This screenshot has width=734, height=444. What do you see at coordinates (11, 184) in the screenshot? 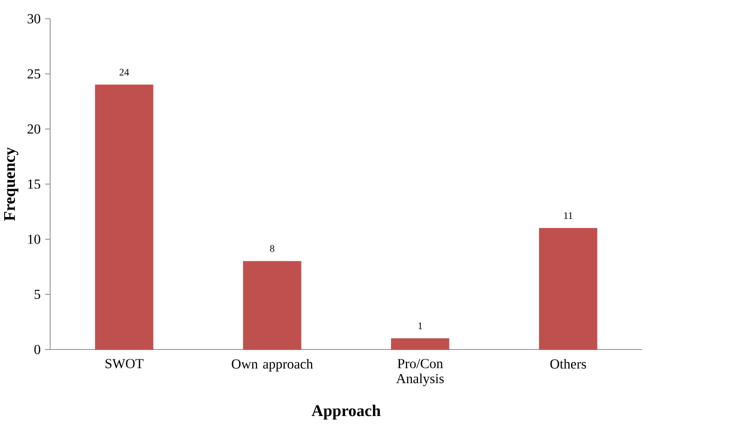
I see `y-axis-title: Frequency` at bounding box center [11, 184].